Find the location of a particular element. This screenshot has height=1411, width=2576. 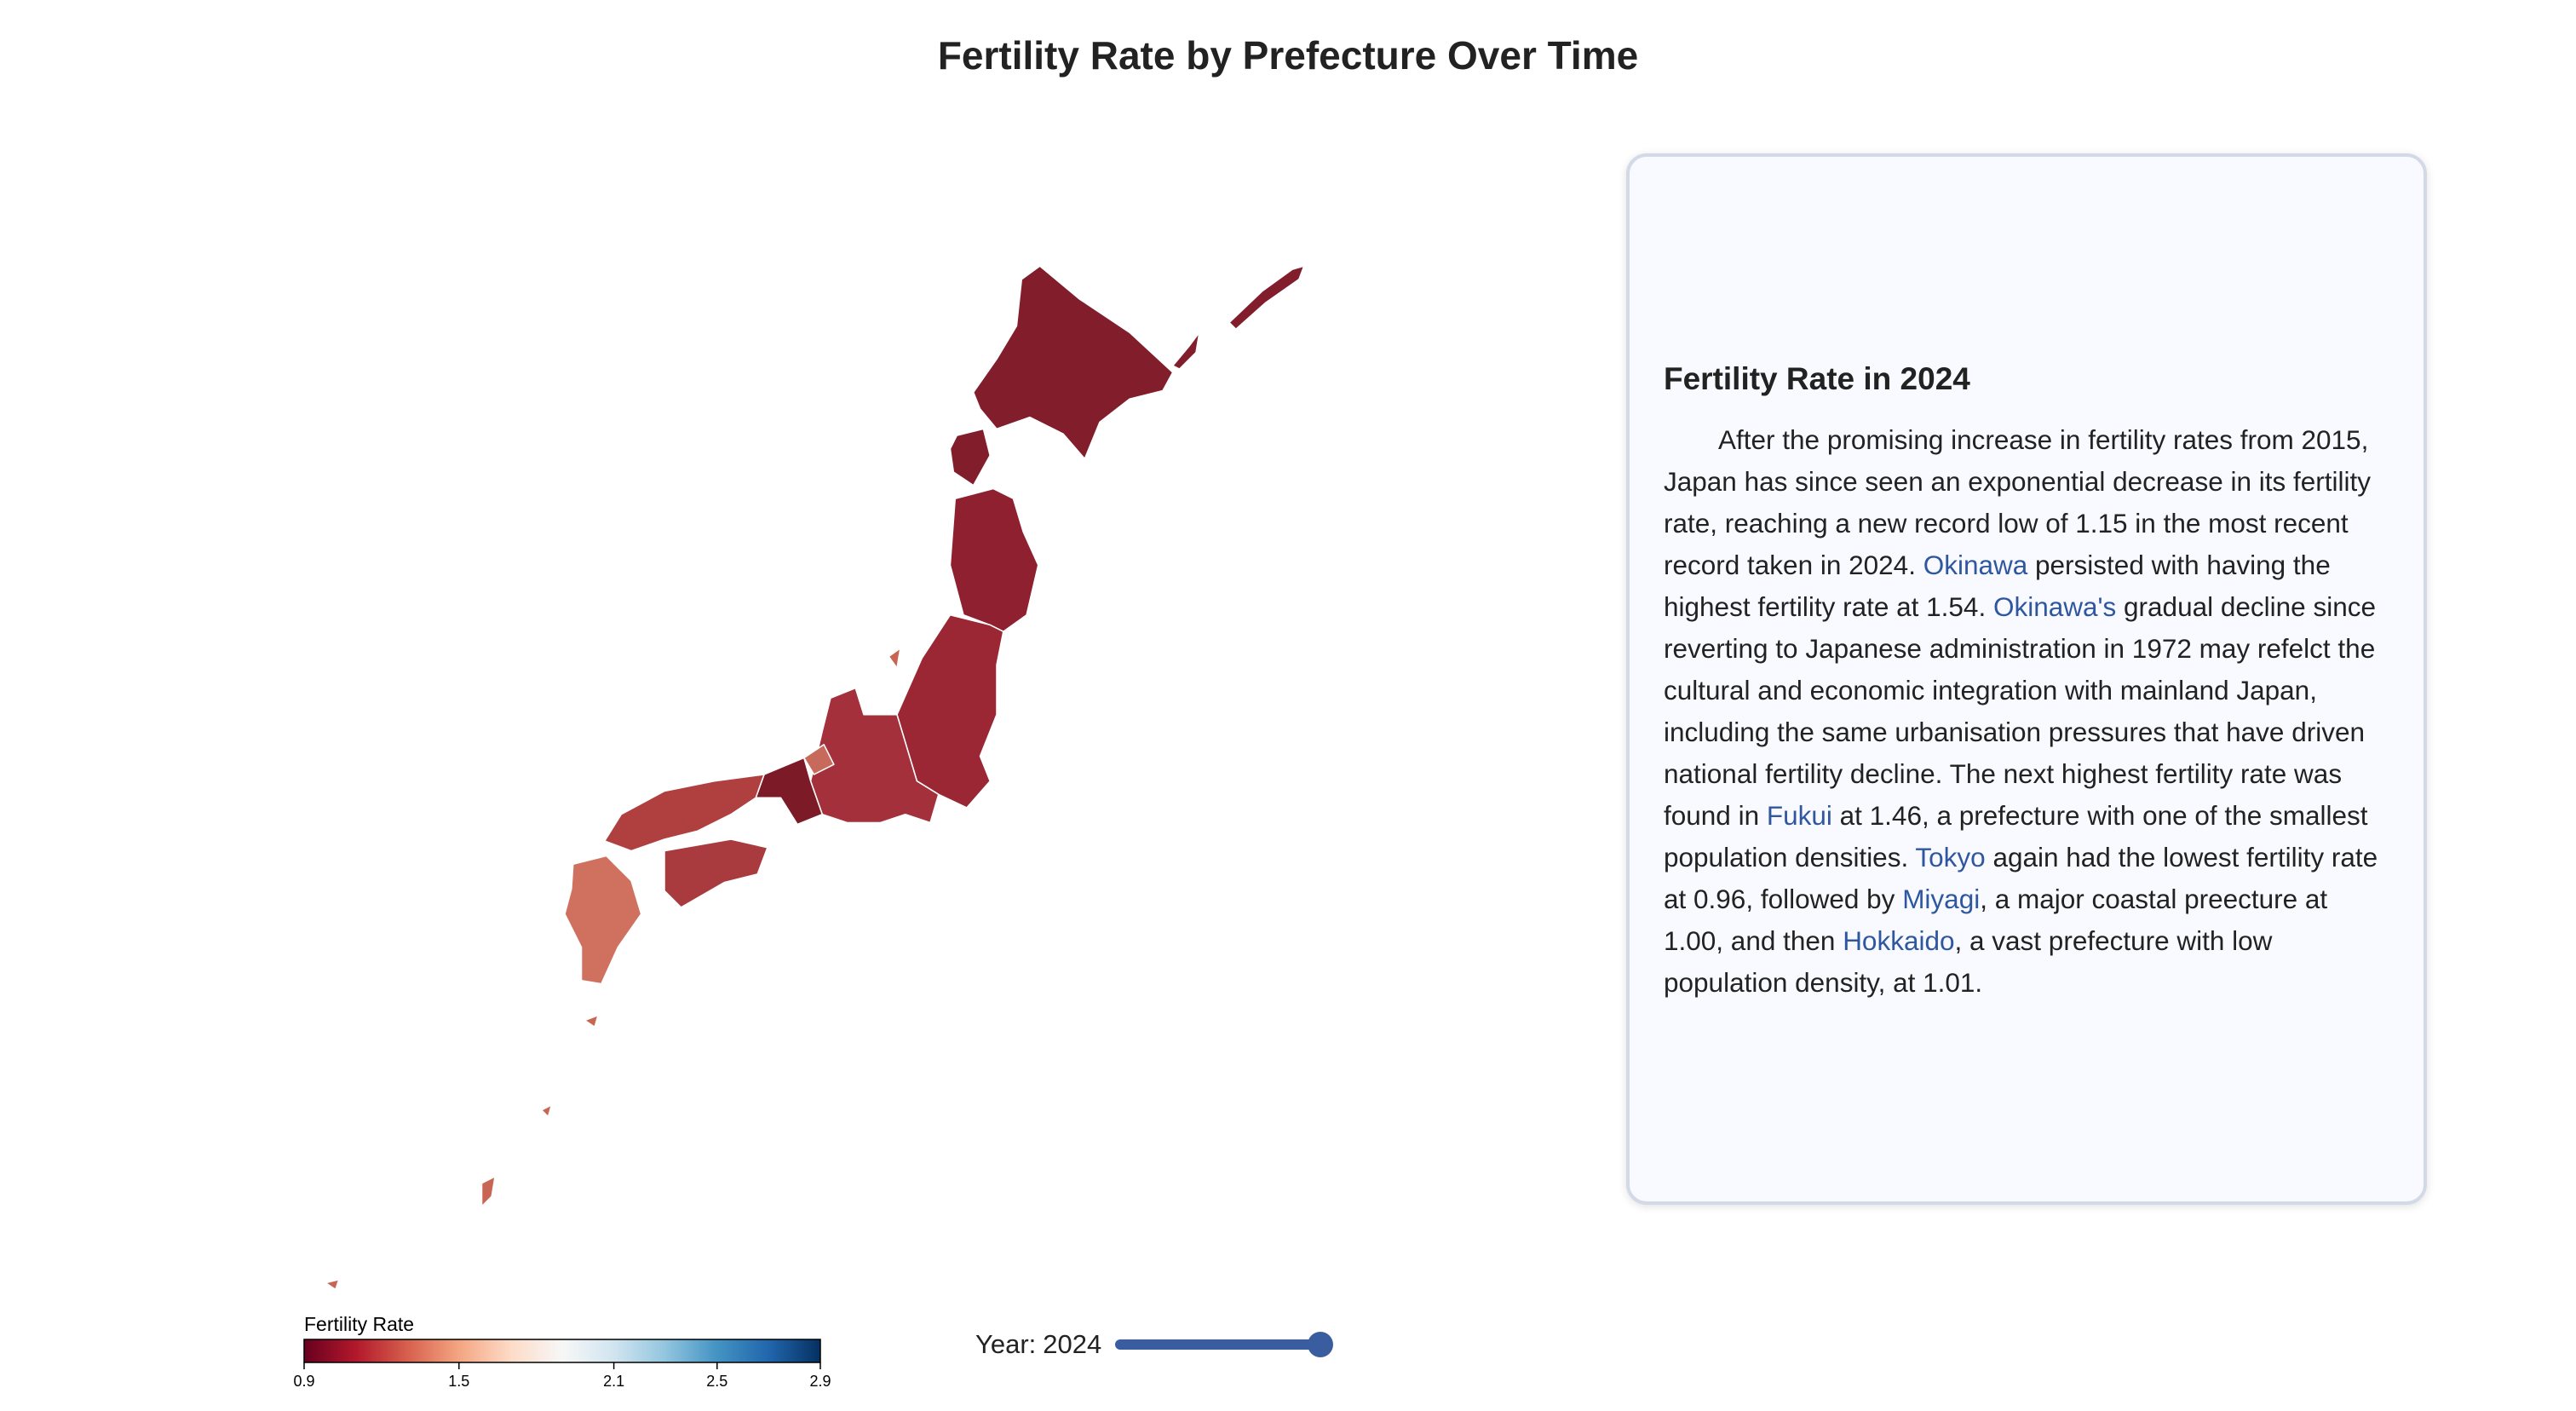

legend-tick-label: 2.1 is located at coordinates (614, 1381).